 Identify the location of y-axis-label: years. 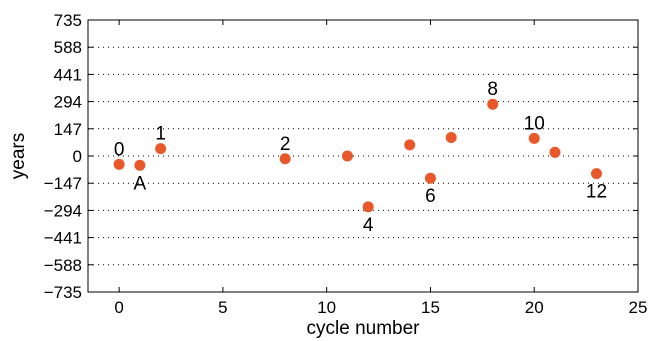
(18, 156).